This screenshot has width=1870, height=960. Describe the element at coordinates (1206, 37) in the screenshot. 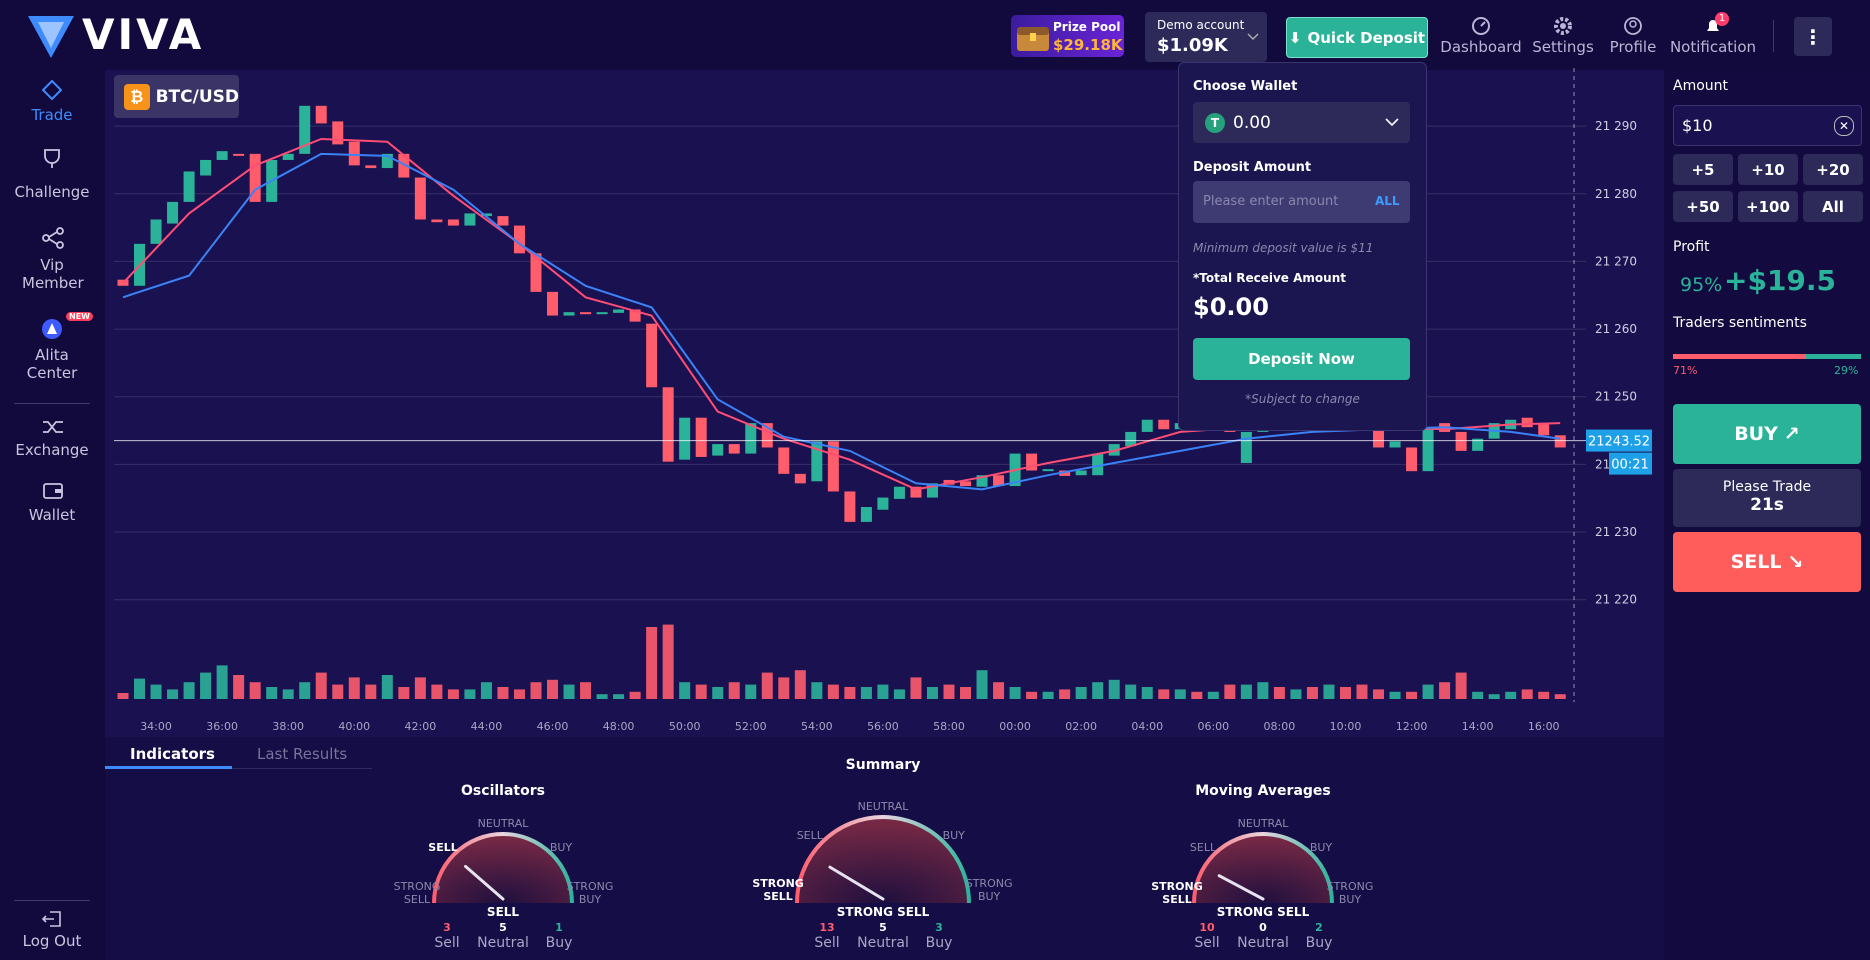

I see `account-switch: Demo account $1.09K` at that location.